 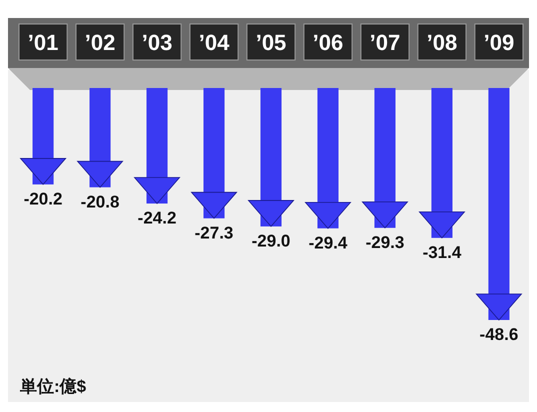 I want to click on data-label: -31.4, so click(x=442, y=252).